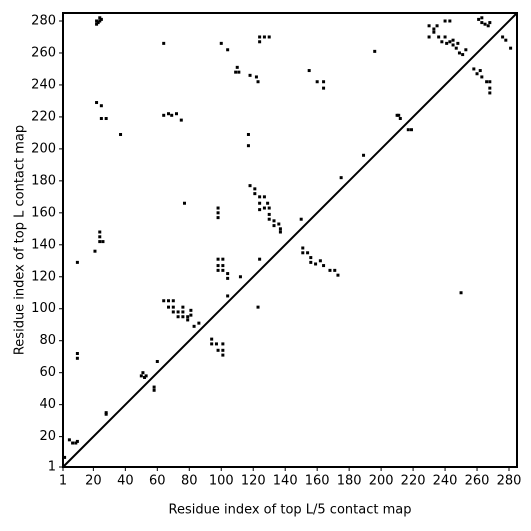 The width and height of the screenshot is (531, 531). What do you see at coordinates (47, 372) in the screenshot?
I see `y-tick-label: 60` at bounding box center [47, 372].